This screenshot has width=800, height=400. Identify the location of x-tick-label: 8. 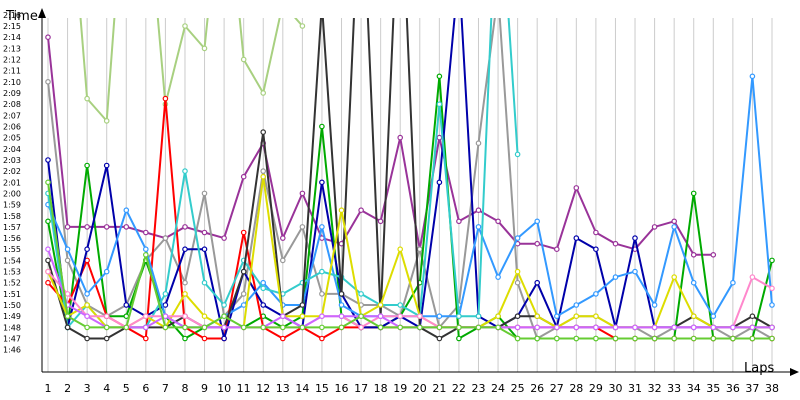
(184, 388).